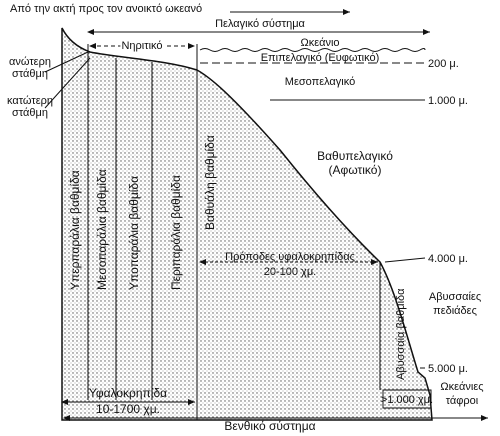 The width and height of the screenshot is (500, 436). What do you see at coordinates (320, 58) in the screenshot?
I see `label: Επιπελαγικό (Ευφωτικό)` at bounding box center [320, 58].